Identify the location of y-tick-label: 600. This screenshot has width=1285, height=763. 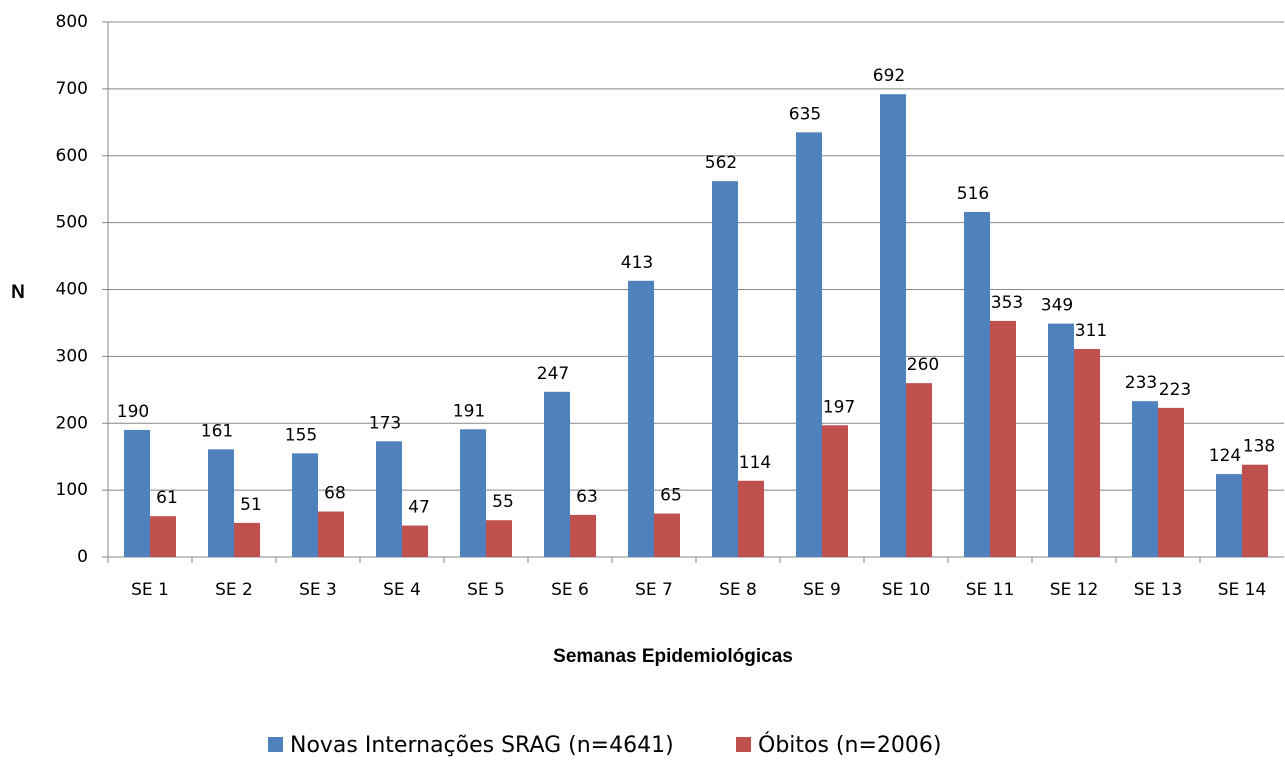
(72, 156).